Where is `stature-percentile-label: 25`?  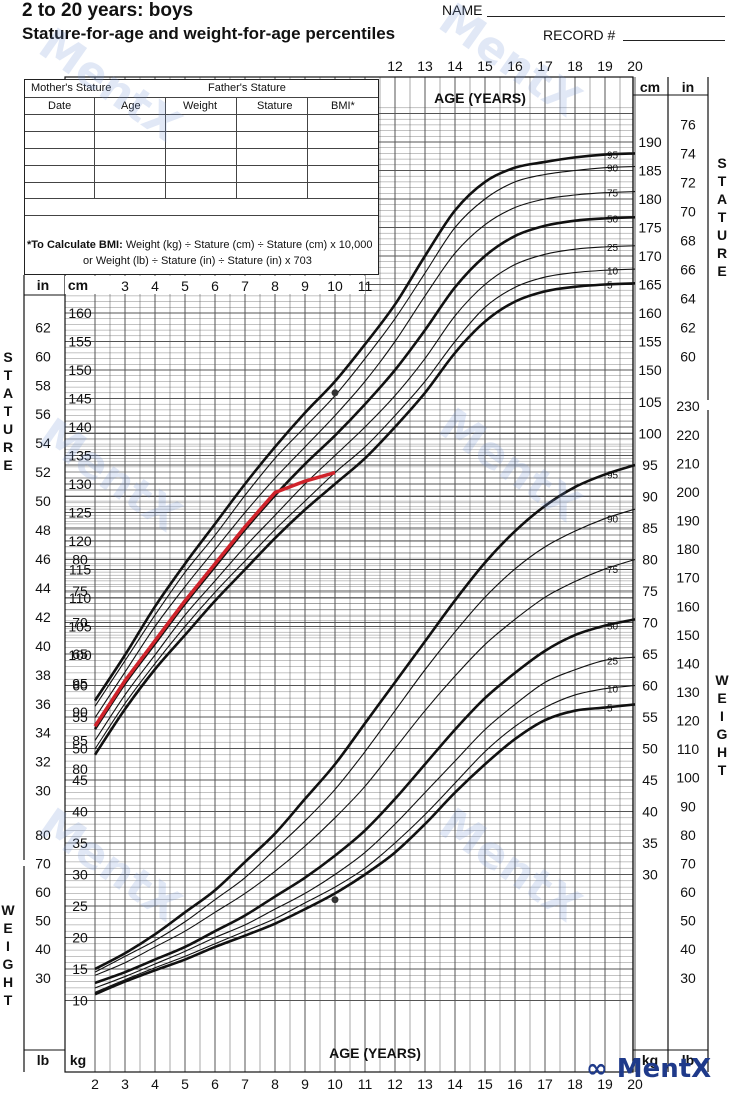
stature-percentile-label: 25 is located at coordinates (613, 248).